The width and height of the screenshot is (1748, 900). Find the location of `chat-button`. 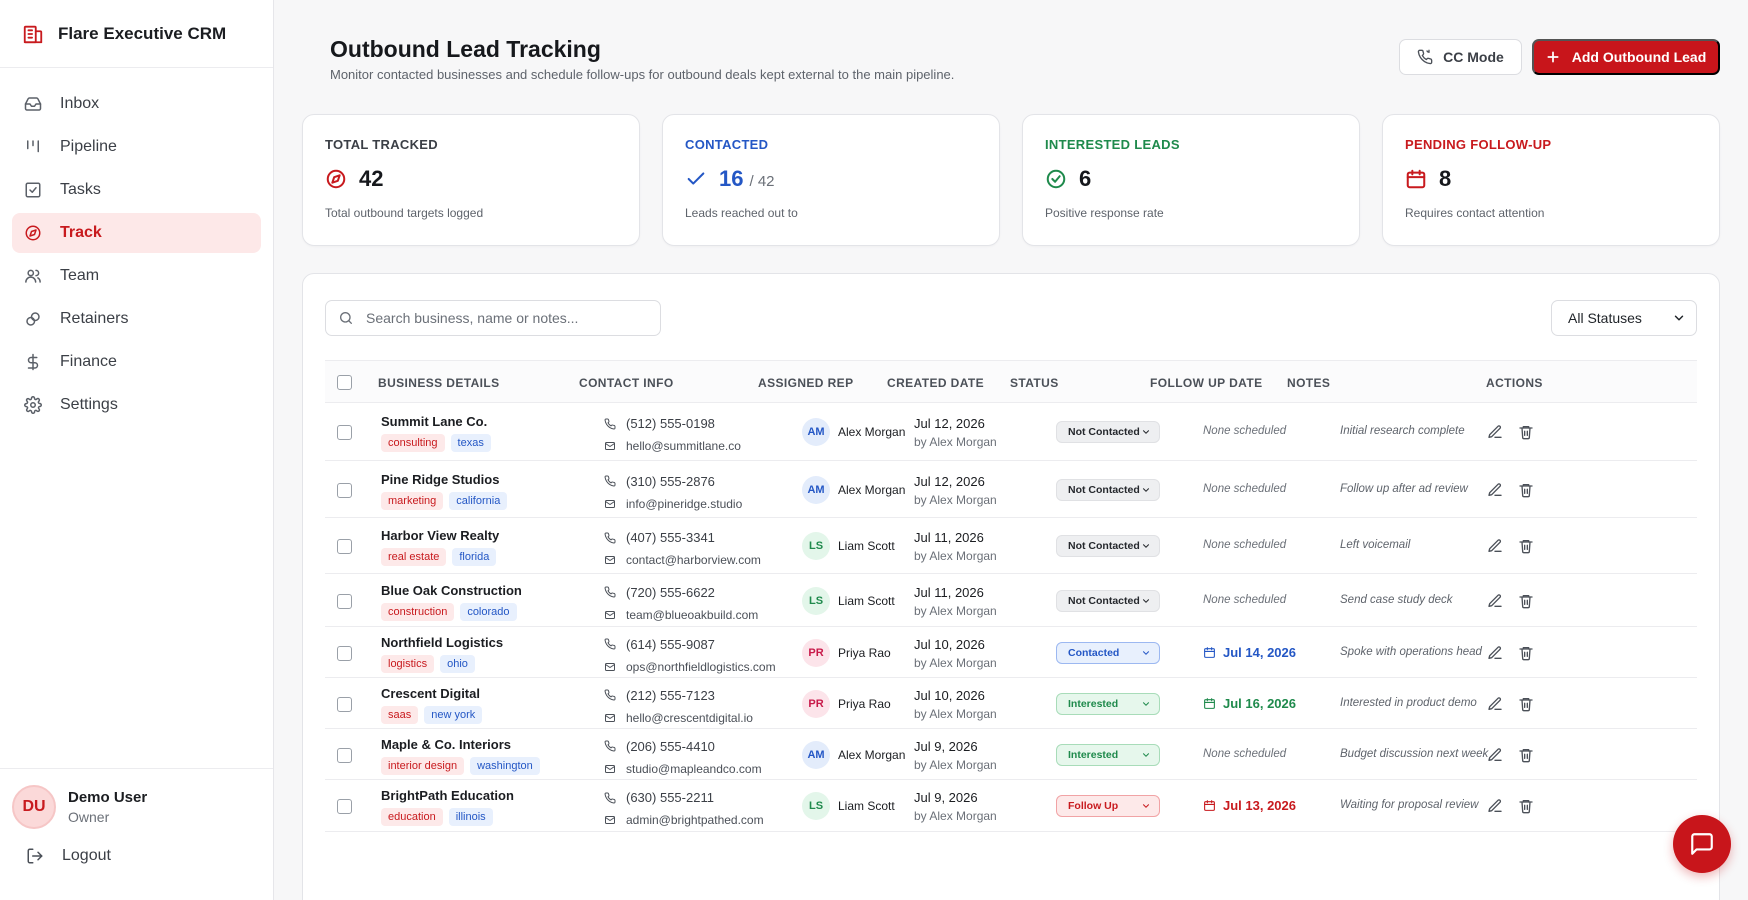

chat-button is located at coordinates (1702, 844).